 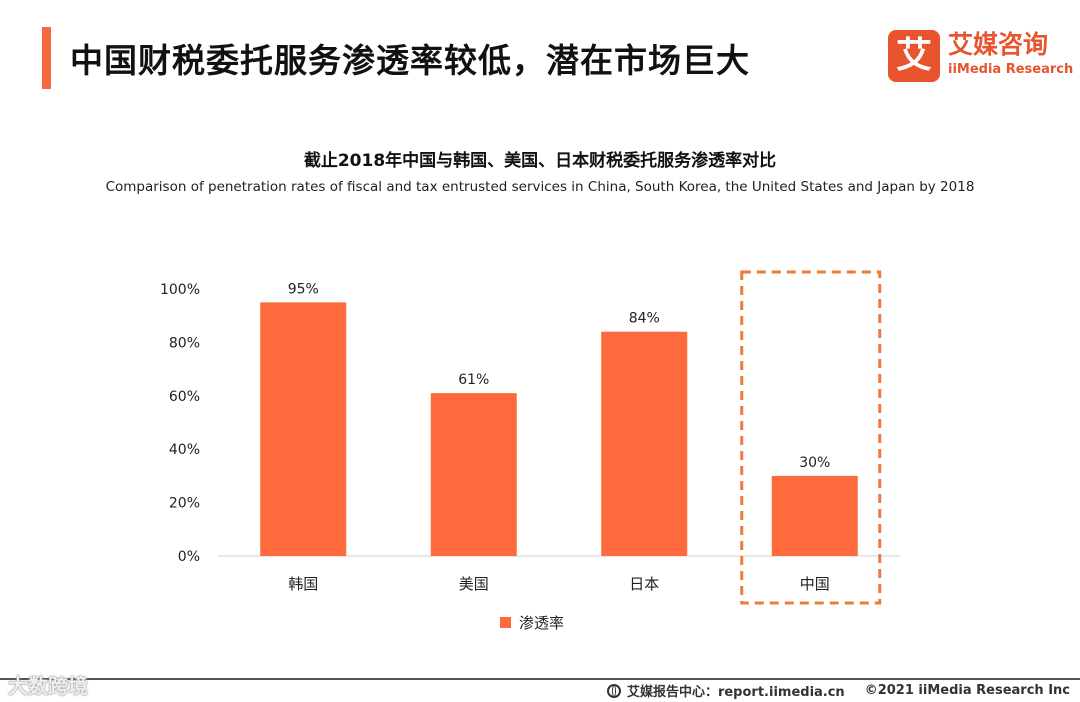 I want to click on highlight-box, so click(x=811, y=437).